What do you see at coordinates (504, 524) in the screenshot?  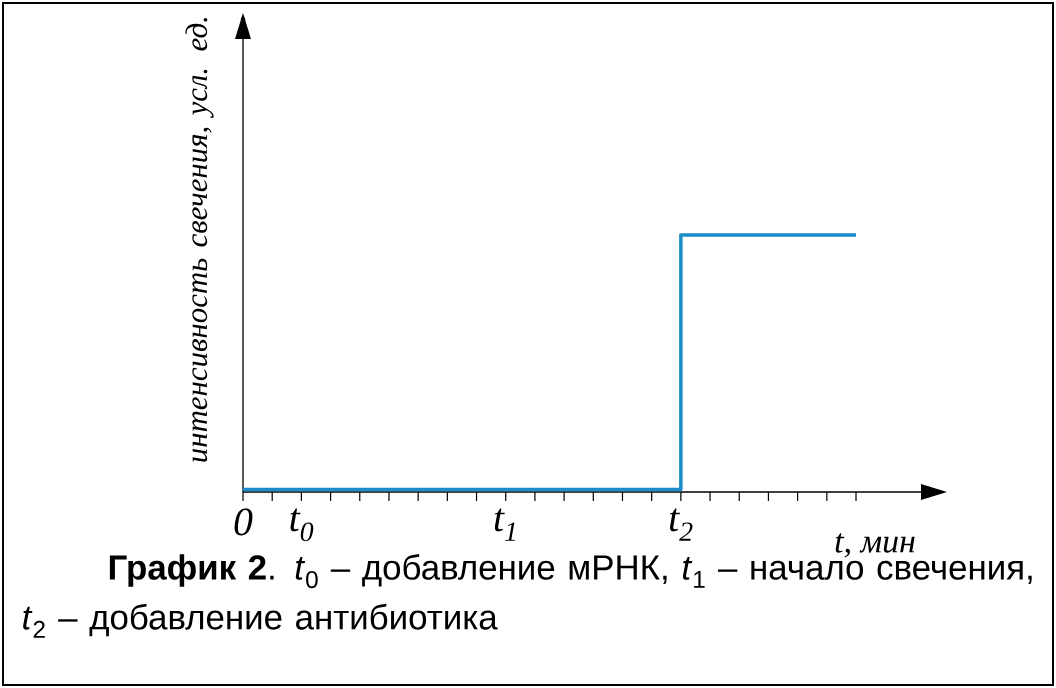 I see `x-tick-label: t$_{1}$` at bounding box center [504, 524].